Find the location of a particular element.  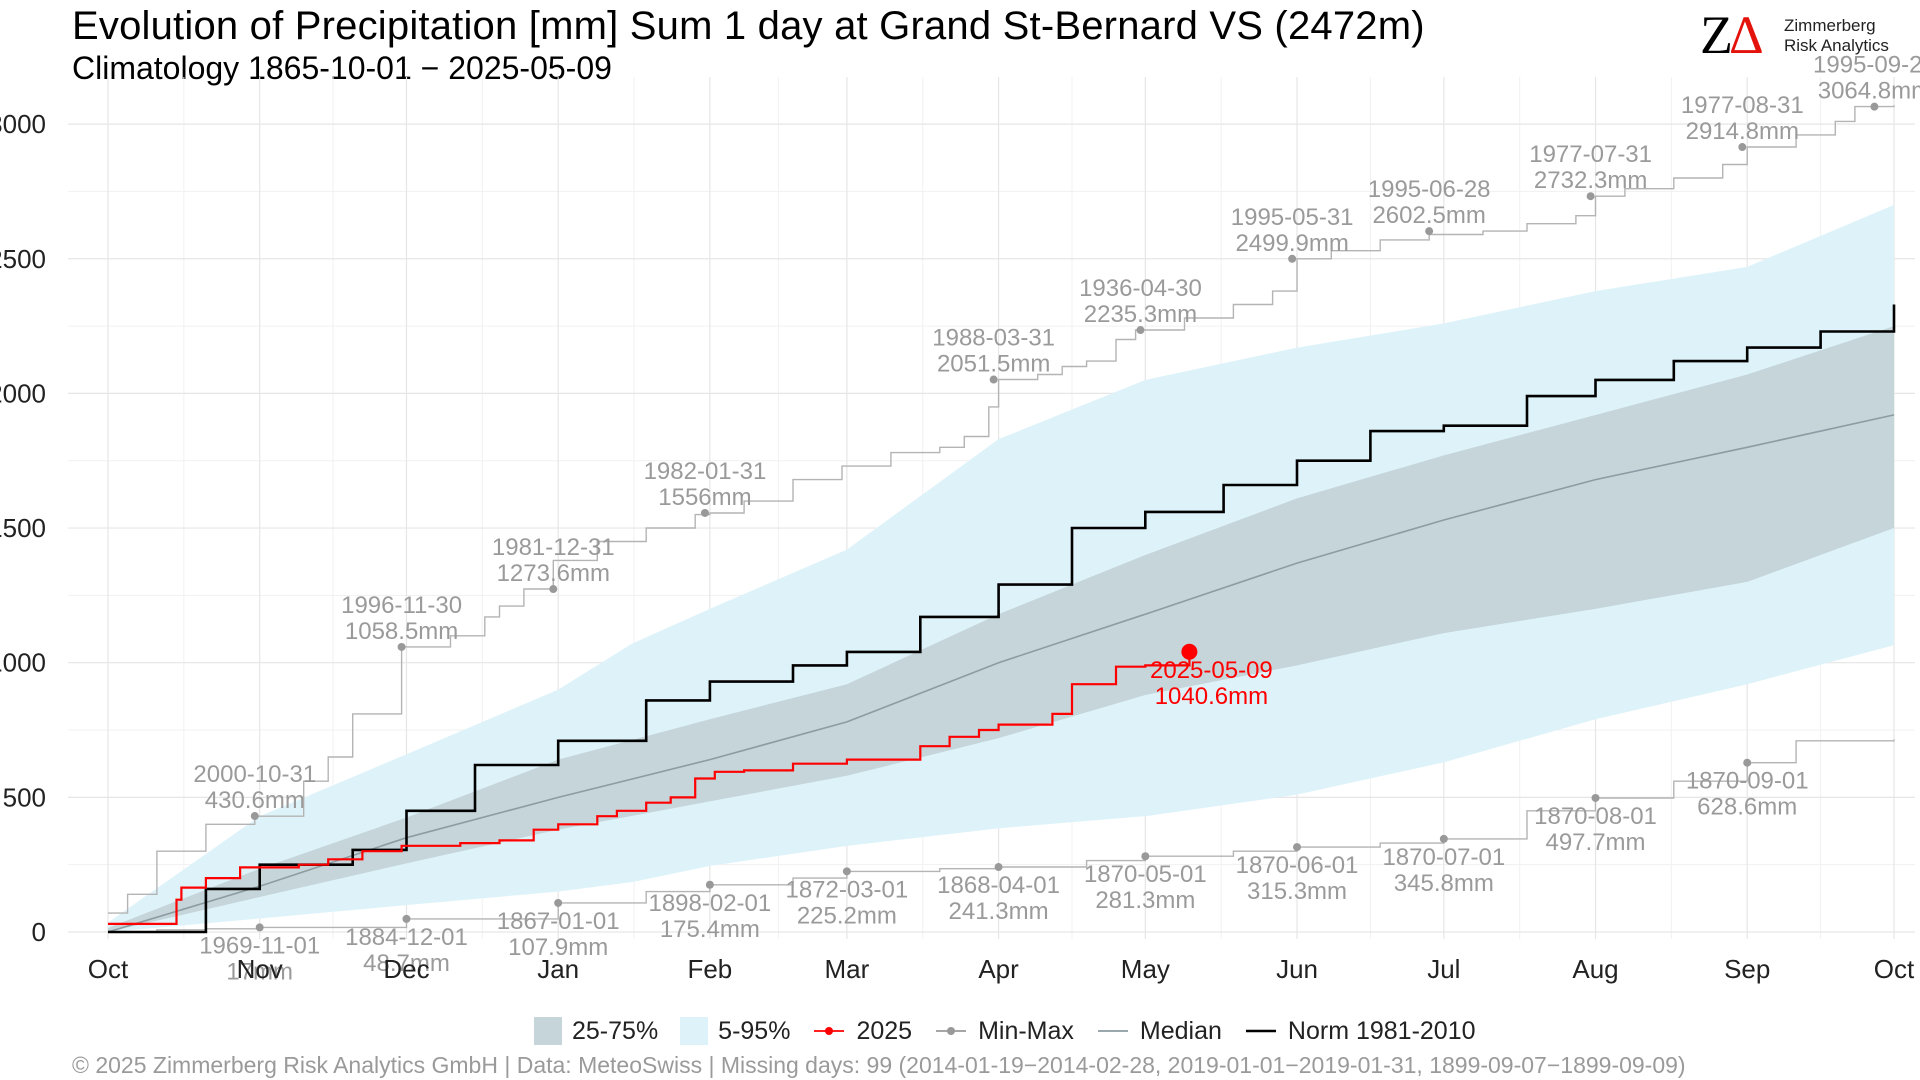

legend-label: Norm 1981-2010 is located at coordinates (1381, 1030).